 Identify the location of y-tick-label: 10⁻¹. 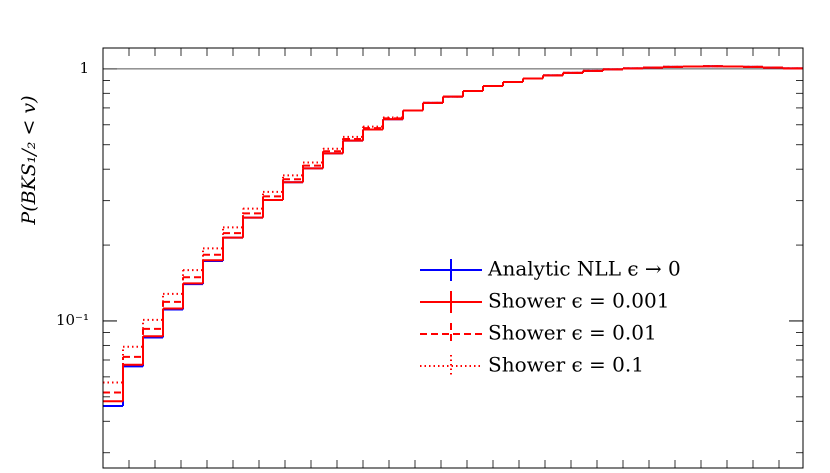
(72, 320).